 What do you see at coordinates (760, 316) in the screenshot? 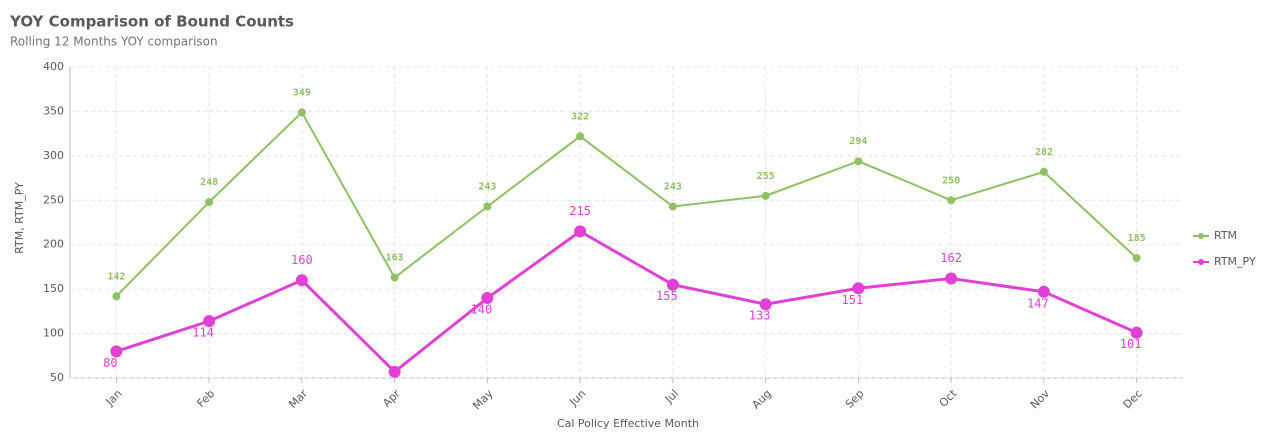
I see `data-label: 133` at bounding box center [760, 316].